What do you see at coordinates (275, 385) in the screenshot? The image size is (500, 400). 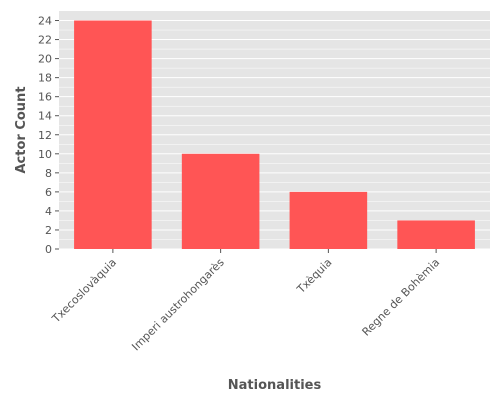 I see `x-axis-title: Nationalities` at bounding box center [275, 385].